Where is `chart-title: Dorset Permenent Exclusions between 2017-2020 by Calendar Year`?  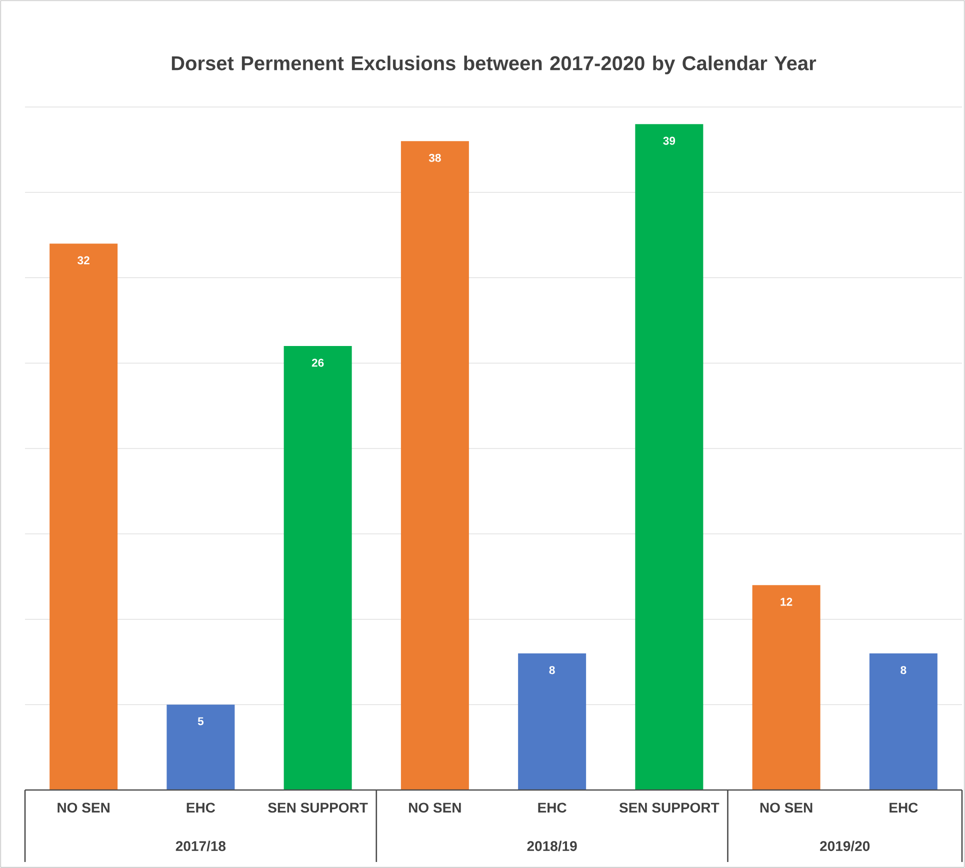 chart-title: Dorset Permenent Exclusions between 2017-2020 by Calendar Year is located at coordinates (494, 65).